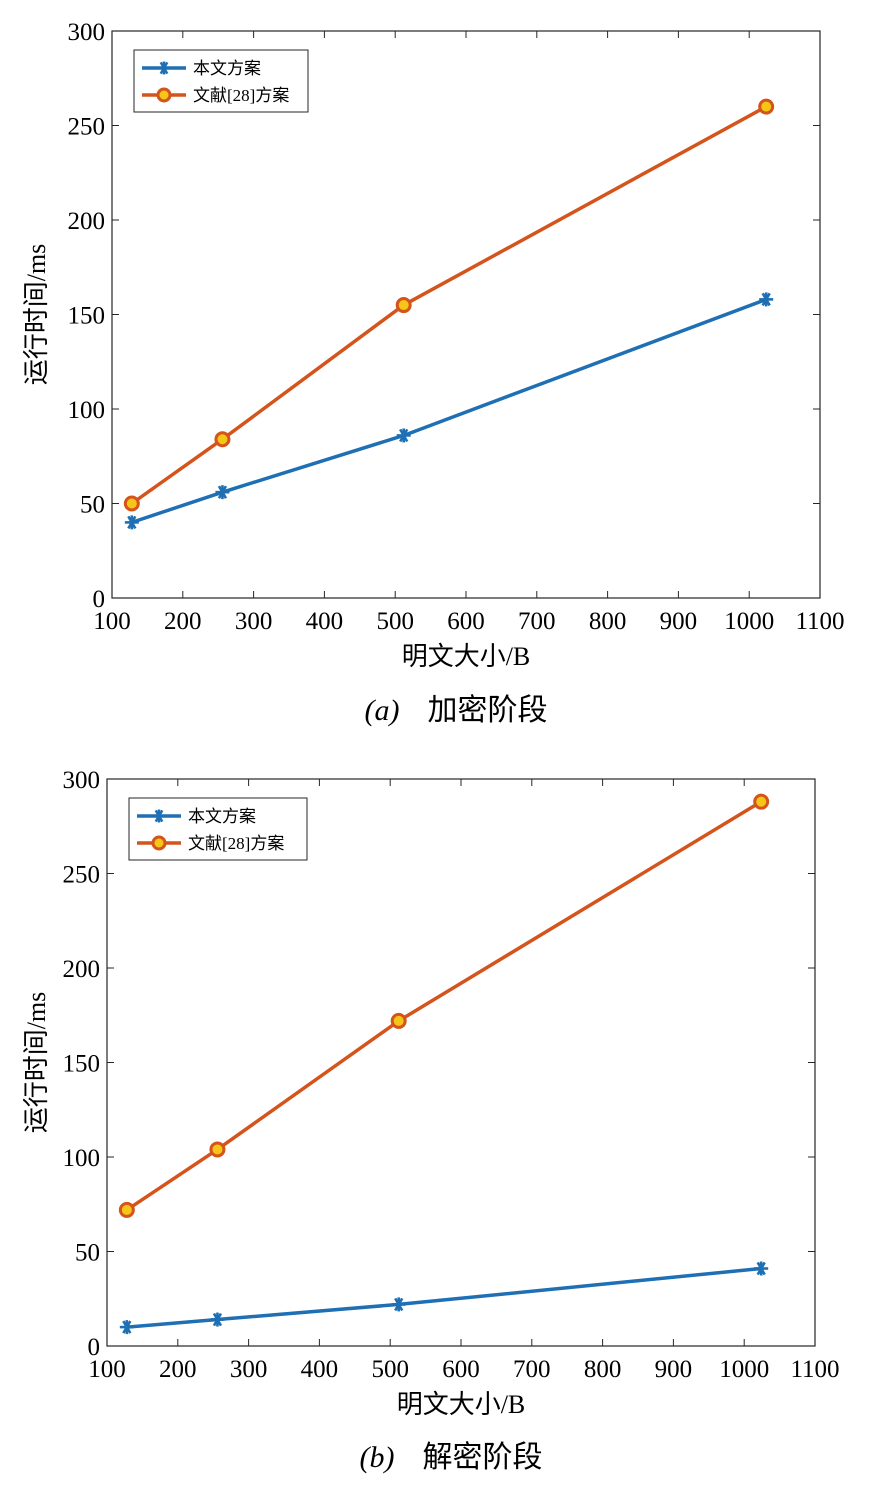  I want to click on figure-caption: (b) 解密阶段, so click(451, 1457).